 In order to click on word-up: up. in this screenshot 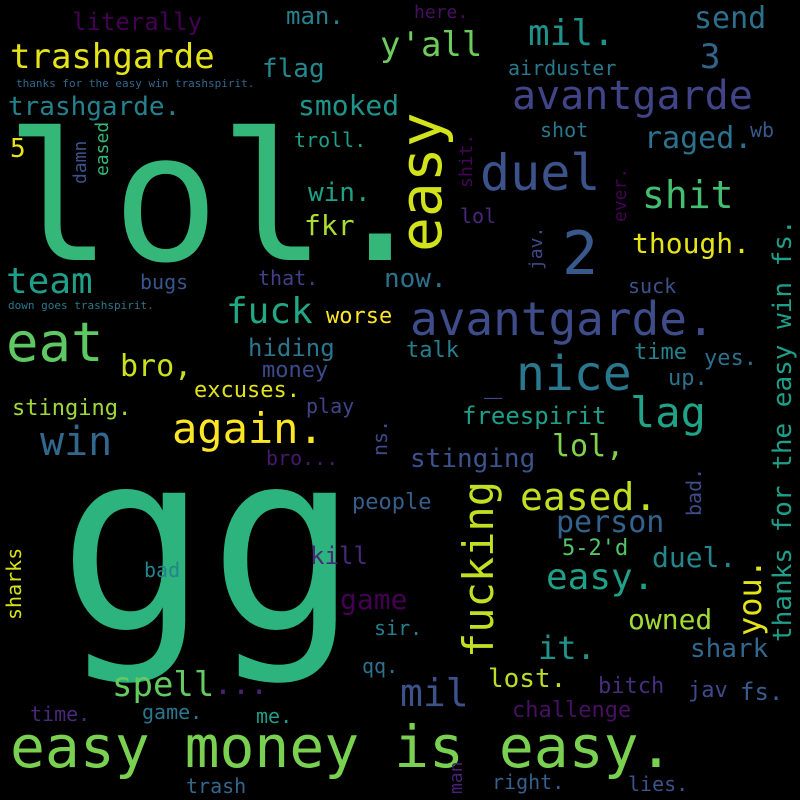, I will do `click(688, 378)`.